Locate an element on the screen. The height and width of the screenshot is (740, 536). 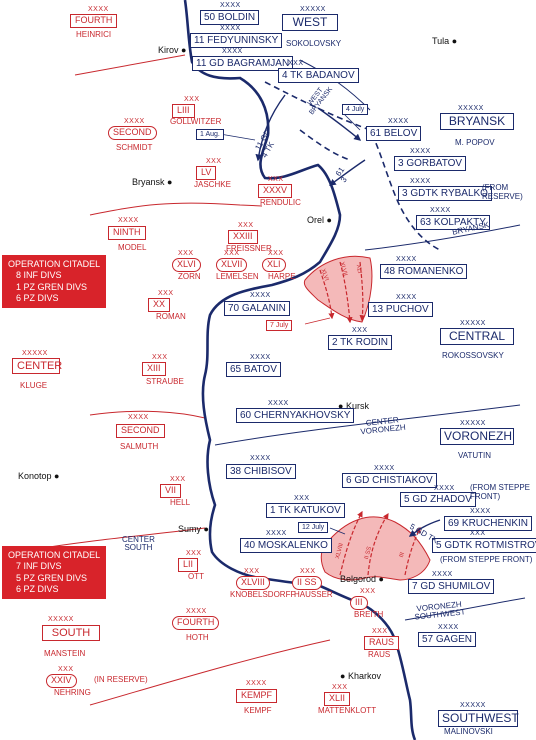
soviet-army-61: 61 BELOV is located at coordinates (394, 133).